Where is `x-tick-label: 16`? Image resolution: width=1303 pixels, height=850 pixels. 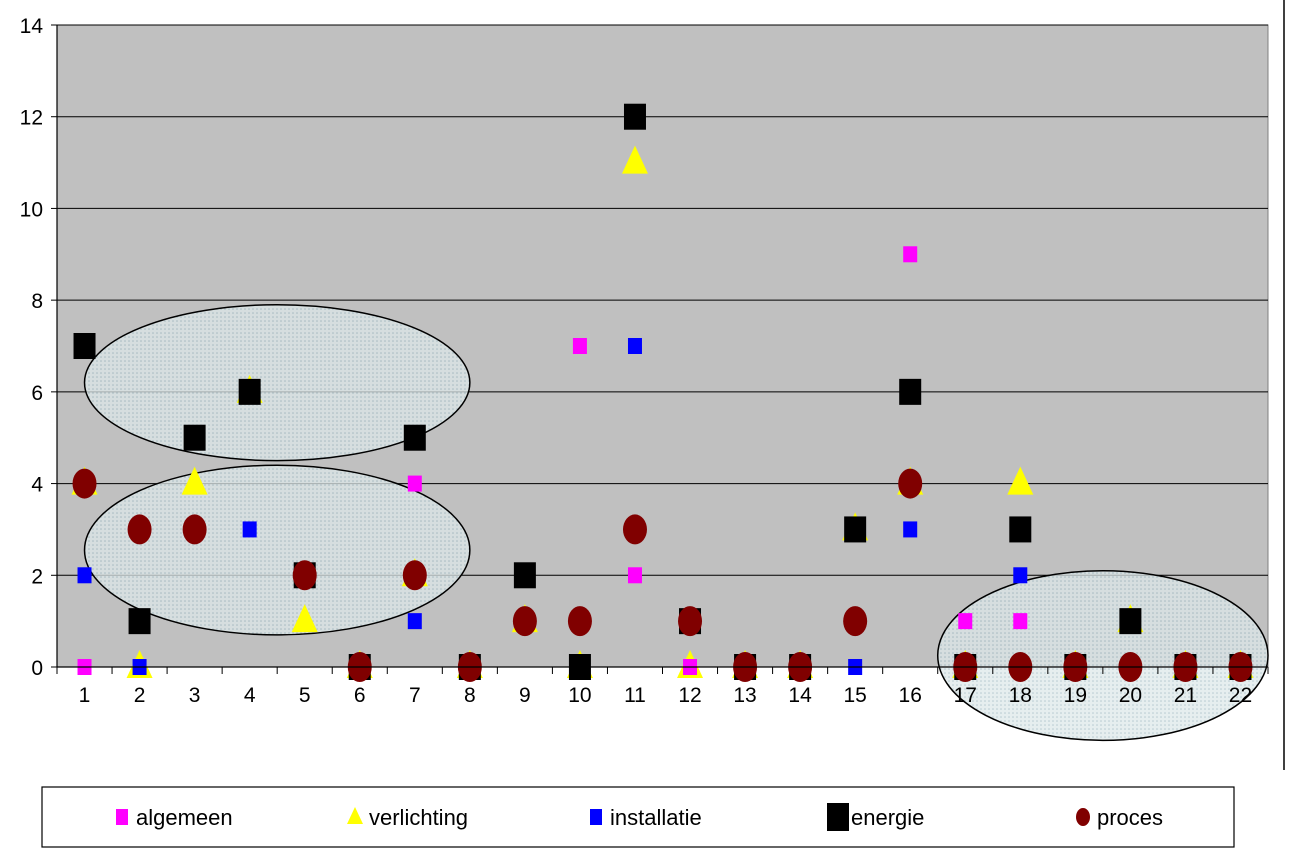 x-tick-label: 16 is located at coordinates (910, 695).